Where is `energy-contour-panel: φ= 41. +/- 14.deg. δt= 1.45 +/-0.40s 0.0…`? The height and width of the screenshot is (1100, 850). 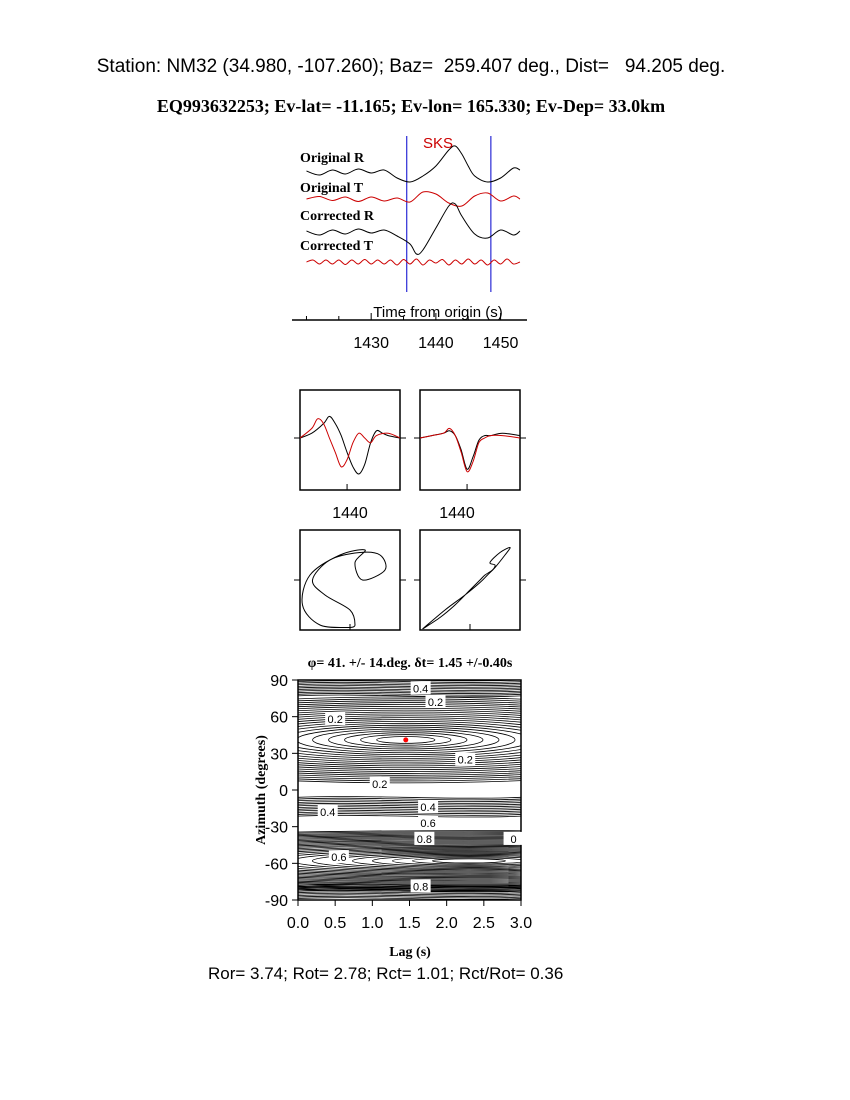 energy-contour-panel: φ= 41. +/- 14.deg. δt= 1.45 +/-0.40s 0.0… is located at coordinates (393, 808).